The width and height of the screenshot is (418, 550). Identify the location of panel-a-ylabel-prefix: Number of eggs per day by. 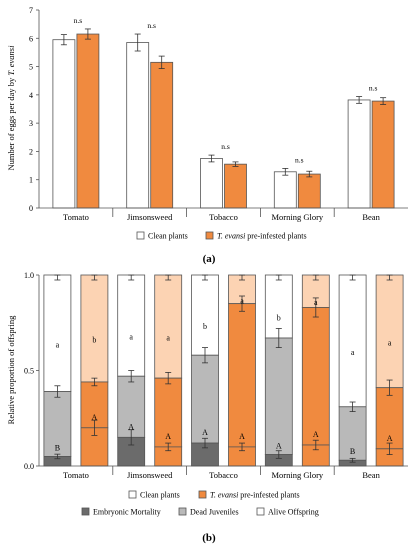
(11, 123).